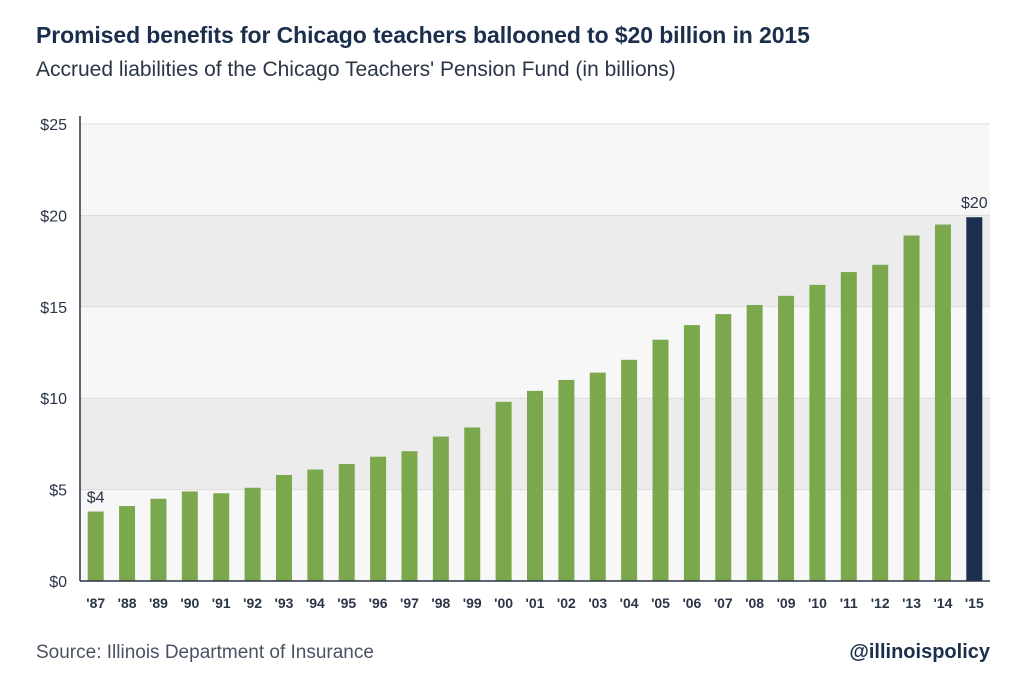  Describe the element at coordinates (96, 498) in the screenshot. I see `data-label: $4` at that location.